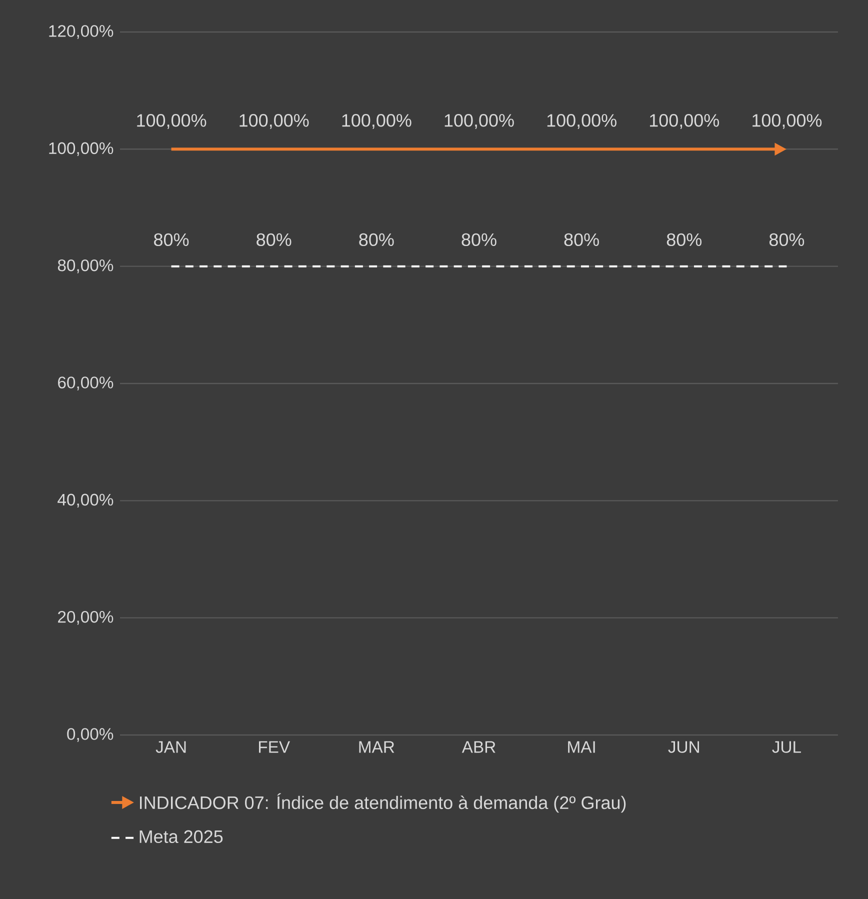 The width and height of the screenshot is (868, 899). Describe the element at coordinates (376, 747) in the screenshot. I see `x-tick-label: MAR` at that location.